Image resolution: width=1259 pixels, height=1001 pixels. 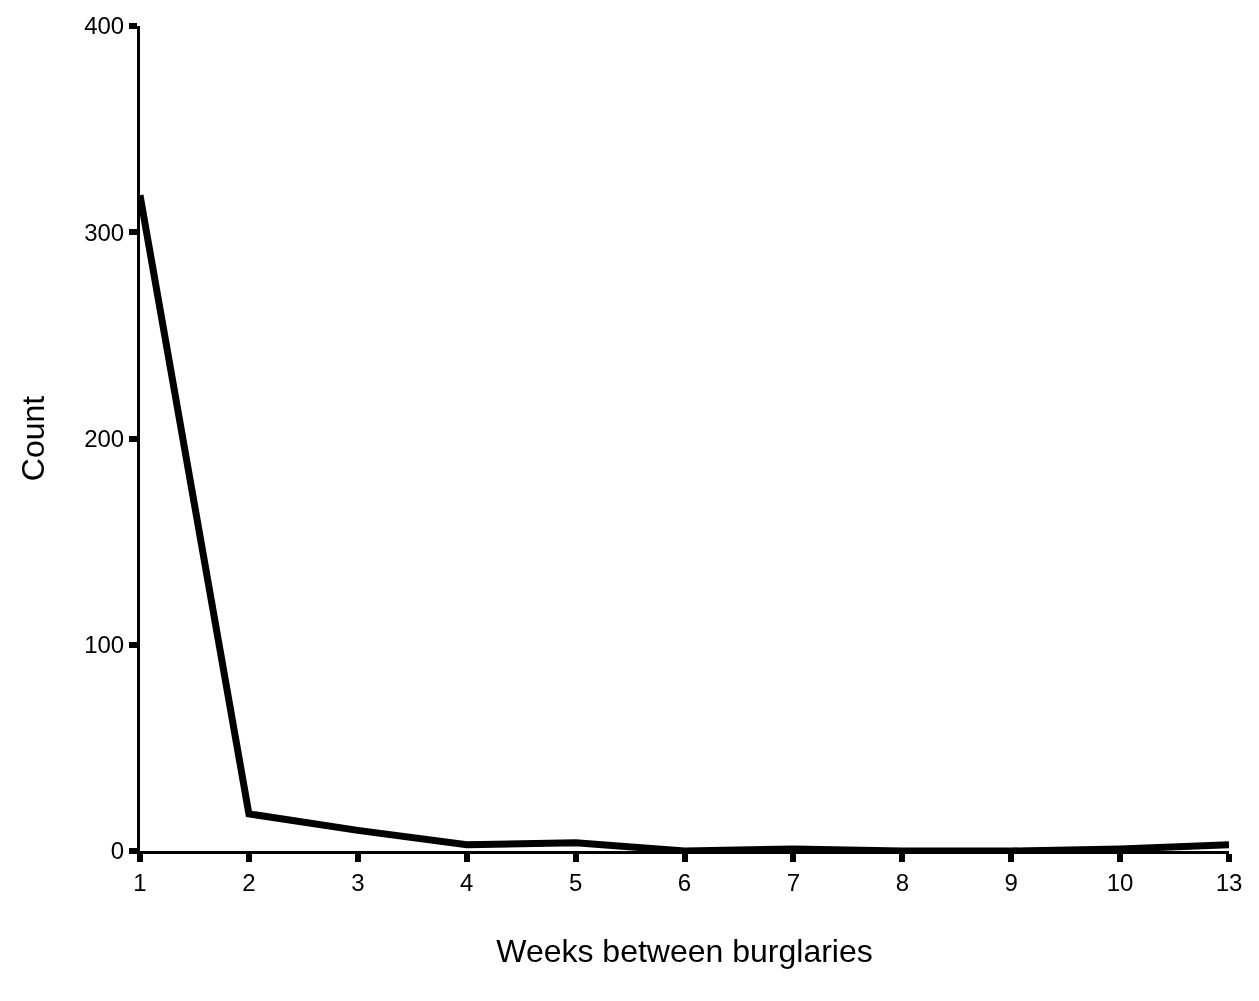 What do you see at coordinates (684, 950) in the screenshot?
I see `x-axis-title: Weeks between burglaries` at bounding box center [684, 950].